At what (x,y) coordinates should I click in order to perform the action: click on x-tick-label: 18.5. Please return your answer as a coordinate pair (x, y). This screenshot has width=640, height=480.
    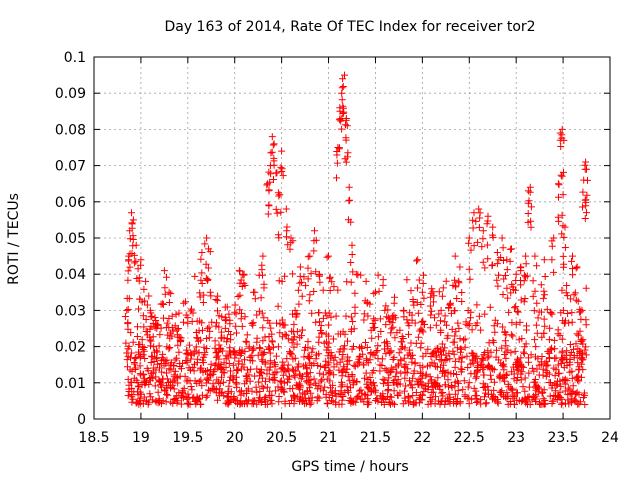
    Looking at the image, I should click on (93, 438).